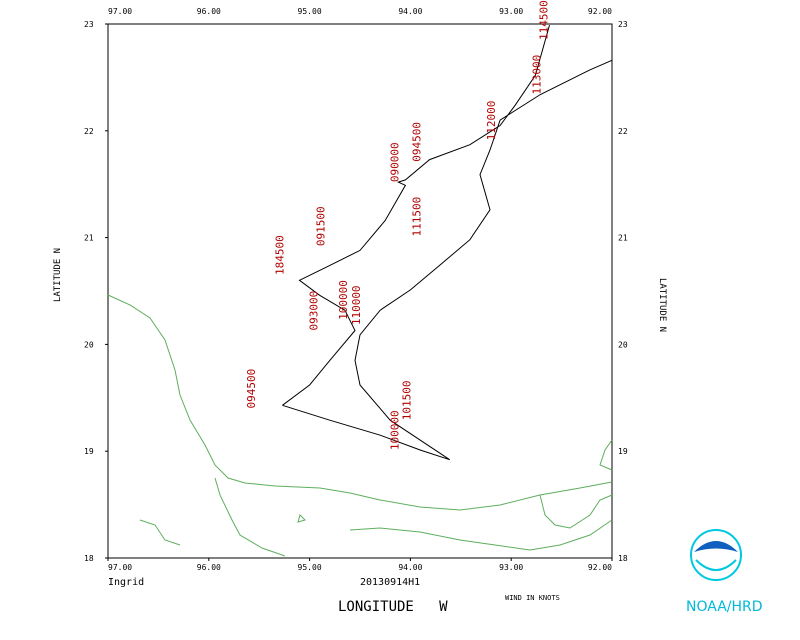 Image resolution: width=800 pixels, height=640 pixels. I want to click on x-tick-label: 93.00, so click(511, 567).